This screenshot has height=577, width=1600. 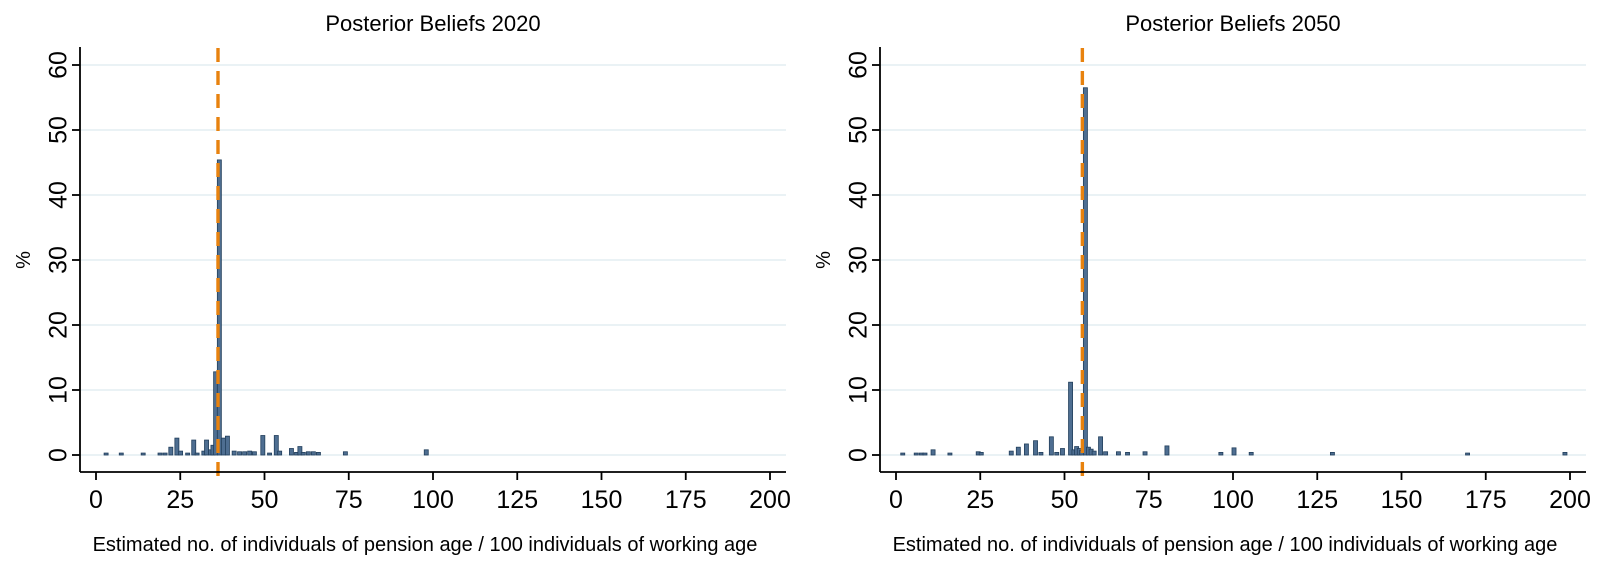 I want to click on chart-title: Posterior Beliefs 2020, so click(x=432, y=23).